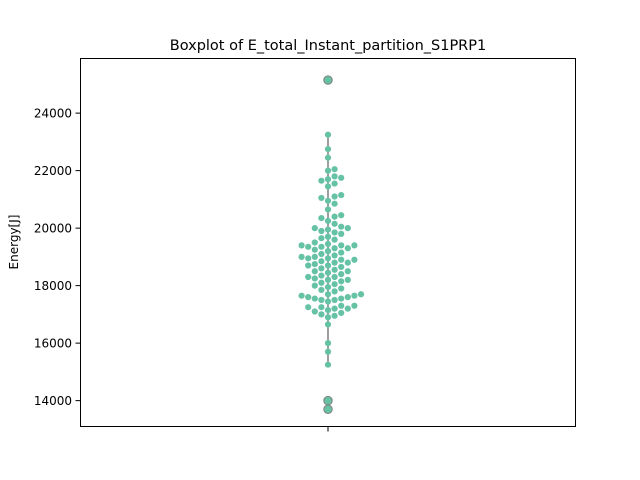 The height and width of the screenshot is (480, 640). Describe the element at coordinates (14, 242) in the screenshot. I see `y-axis-label: Energy[J]` at that location.